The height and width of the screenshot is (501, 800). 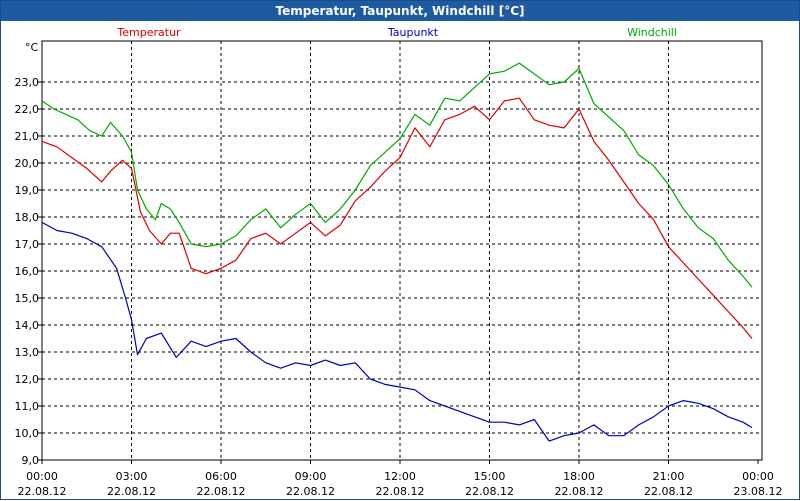 What do you see at coordinates (27, 352) in the screenshot?
I see `y-tick-label: 13,0` at bounding box center [27, 352].